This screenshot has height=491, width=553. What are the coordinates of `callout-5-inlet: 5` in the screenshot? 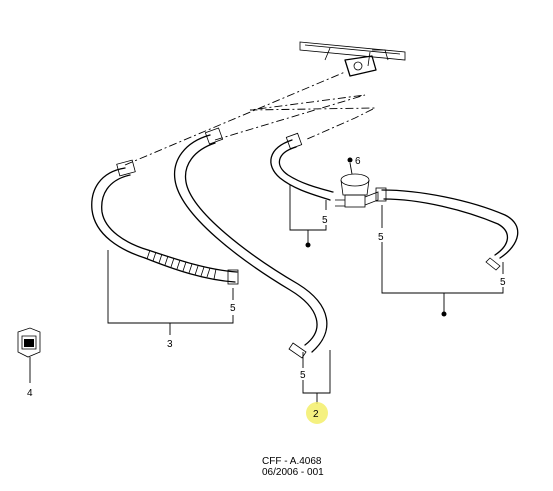 It's located at (325, 220).